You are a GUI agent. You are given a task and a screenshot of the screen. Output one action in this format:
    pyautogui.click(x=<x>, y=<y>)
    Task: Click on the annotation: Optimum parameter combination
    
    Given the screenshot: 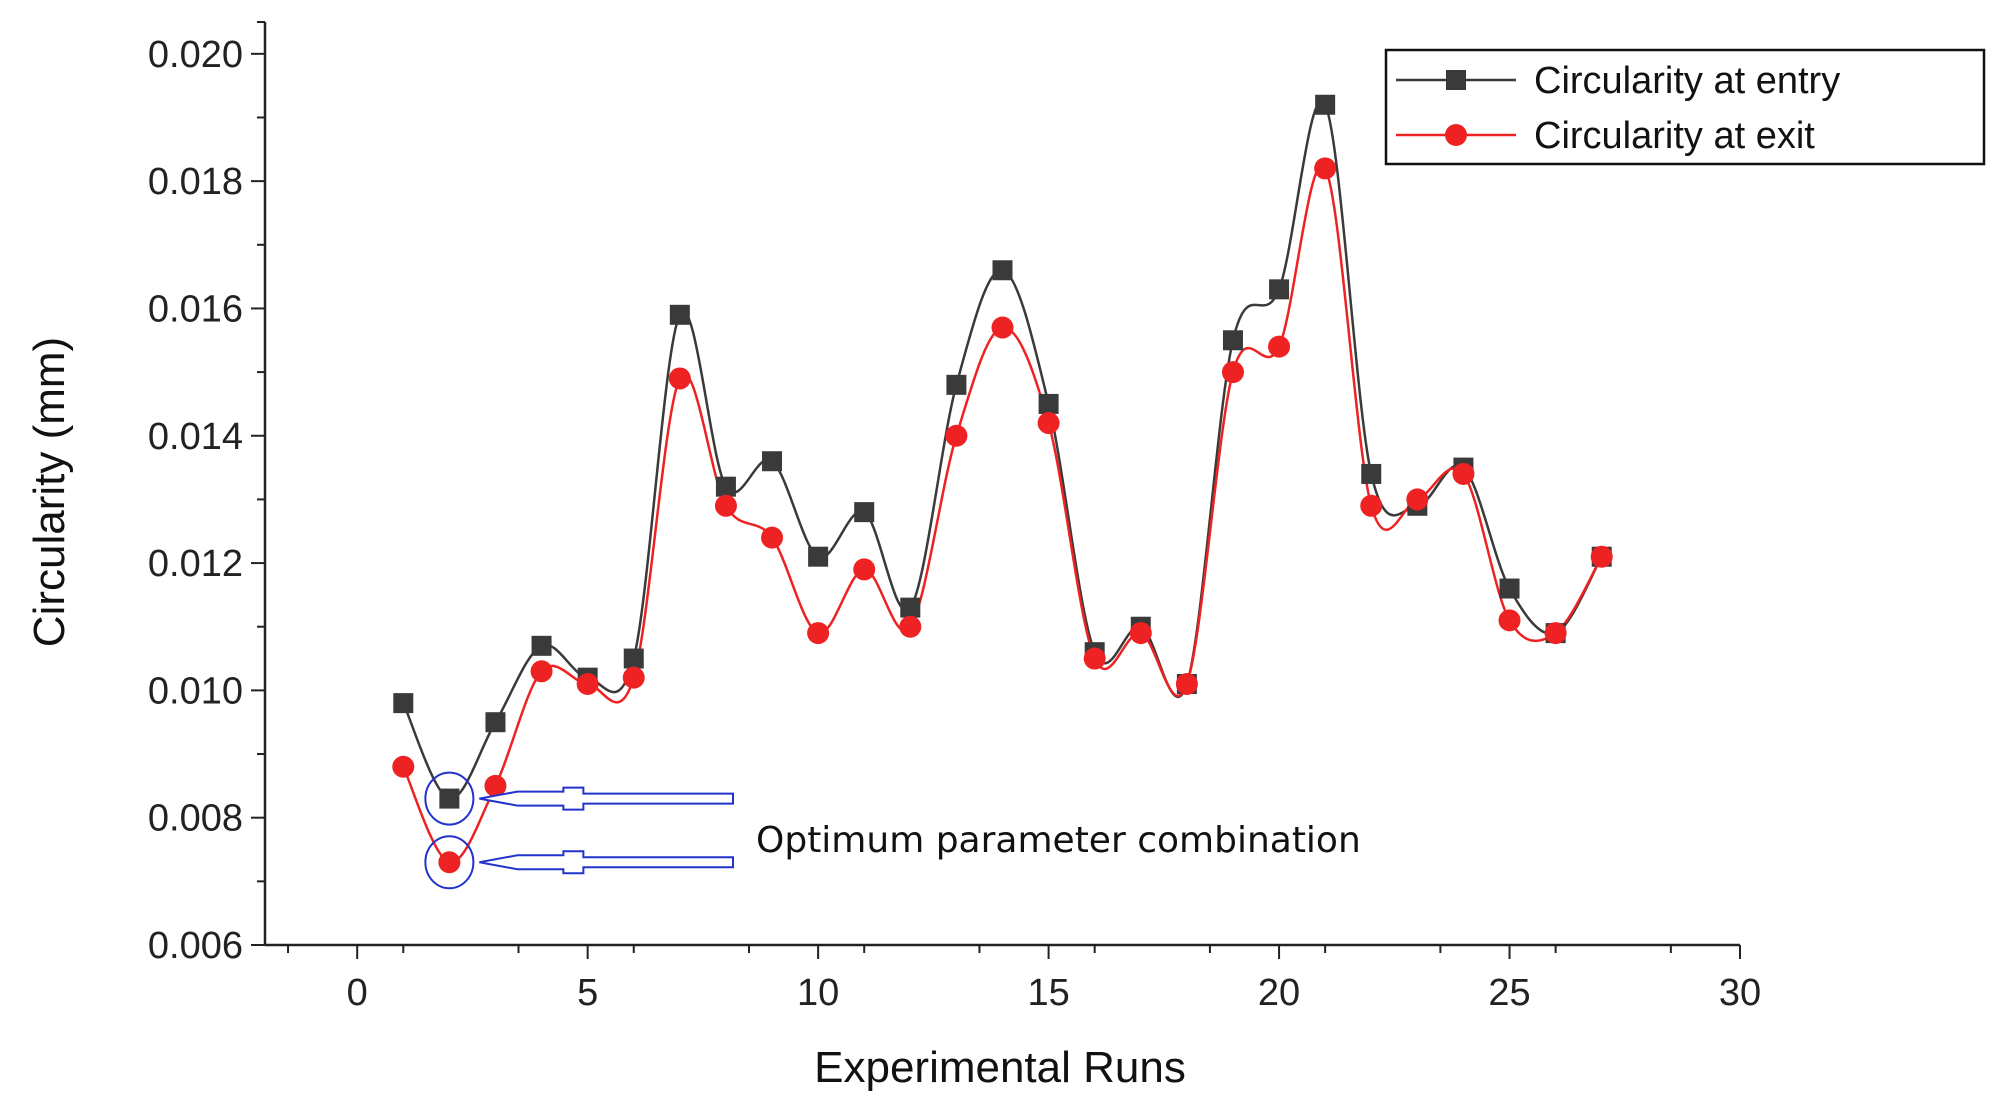 What is the action you would take?
    pyautogui.click(x=892, y=830)
    